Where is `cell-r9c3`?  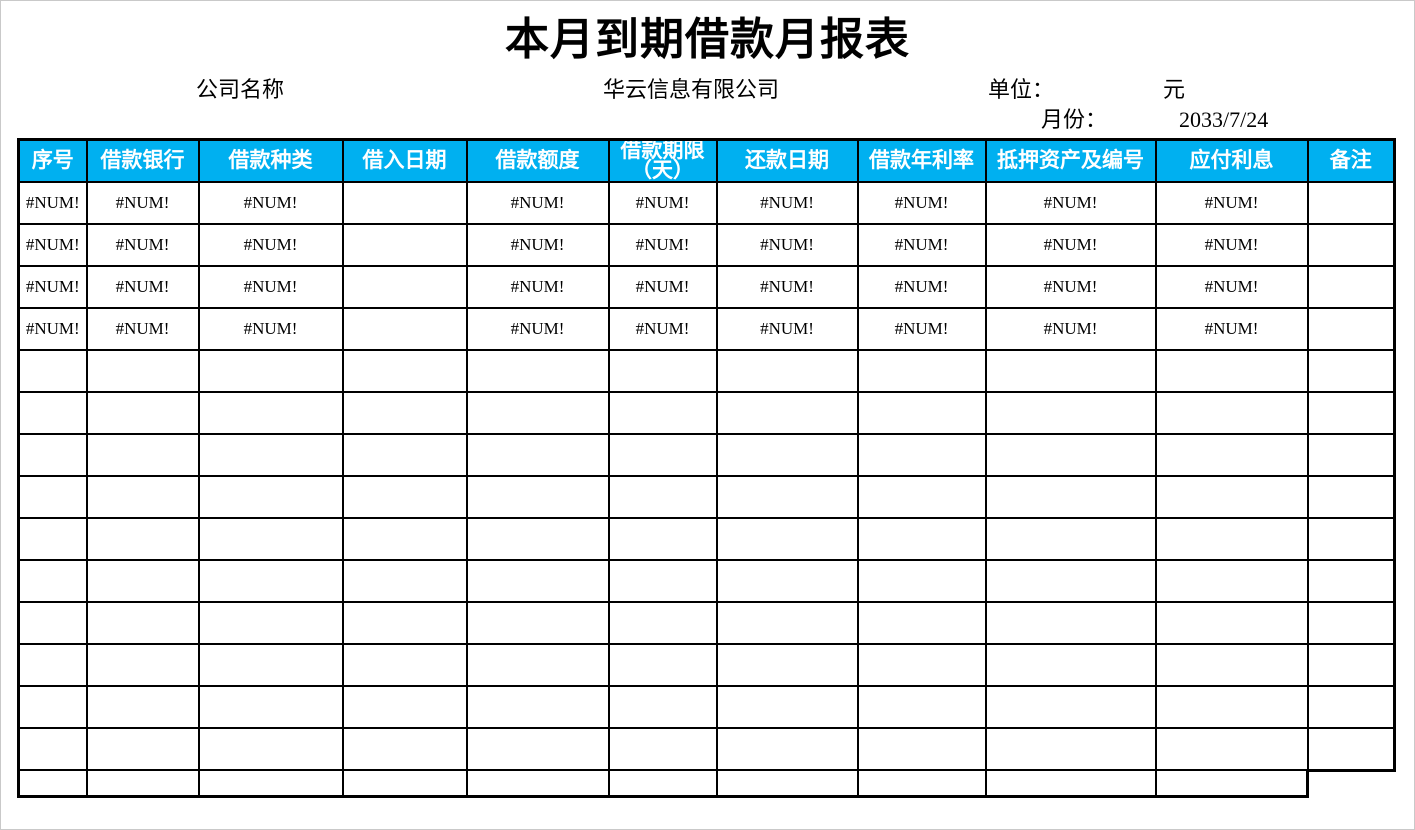 cell-r9c3 is located at coordinates (404, 581).